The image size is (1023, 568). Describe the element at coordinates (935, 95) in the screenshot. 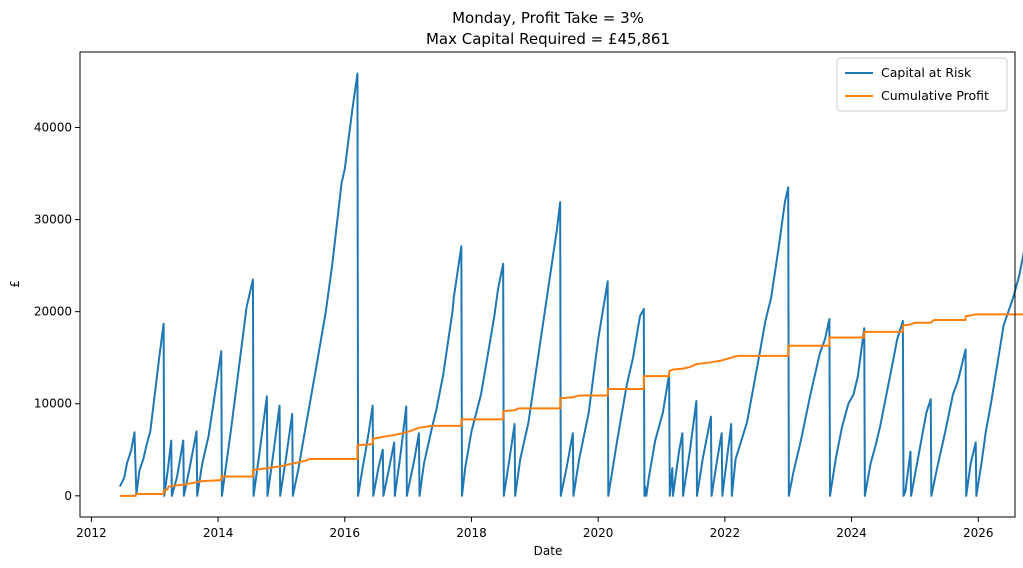

I see `legend-label-cumulative-profit: Cumulative Profit` at that location.